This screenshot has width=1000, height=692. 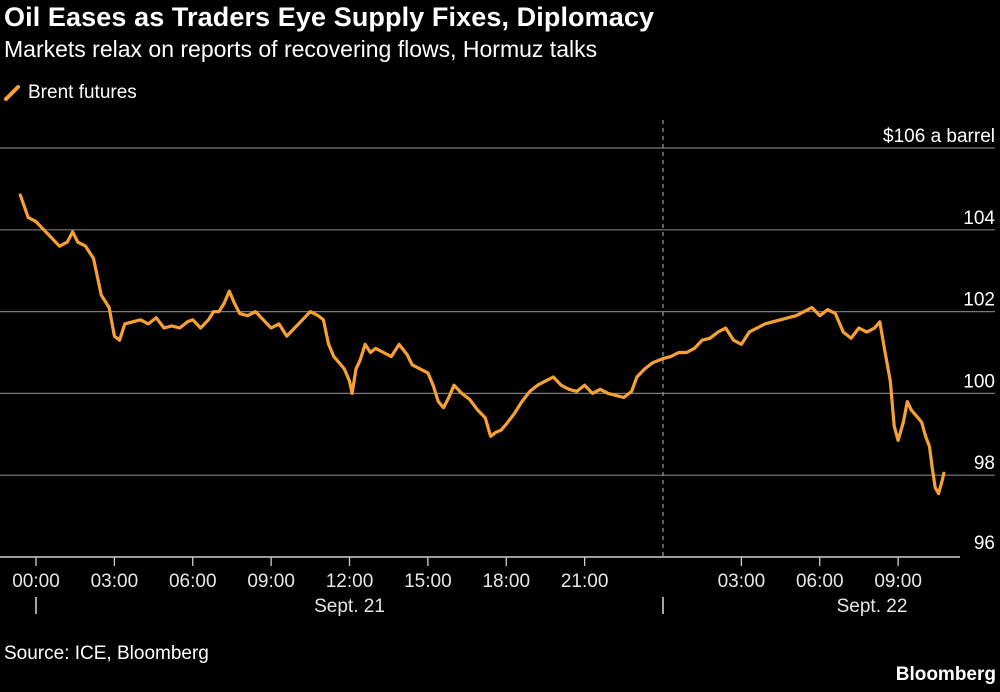 I want to click on source-note: Source: ICE, Bloomberg, so click(x=106, y=653).